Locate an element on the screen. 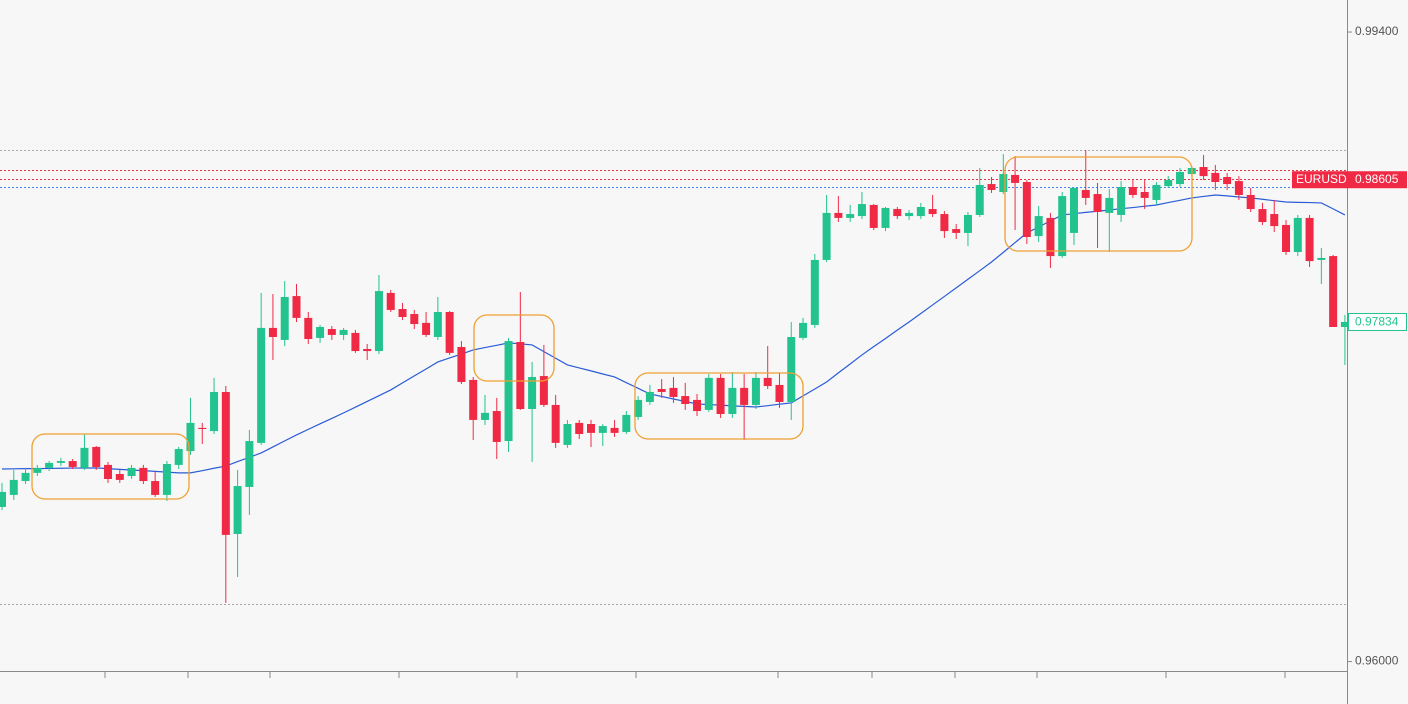 The width and height of the screenshot is (1408, 704). time-tick-marks is located at coordinates (695, 675).